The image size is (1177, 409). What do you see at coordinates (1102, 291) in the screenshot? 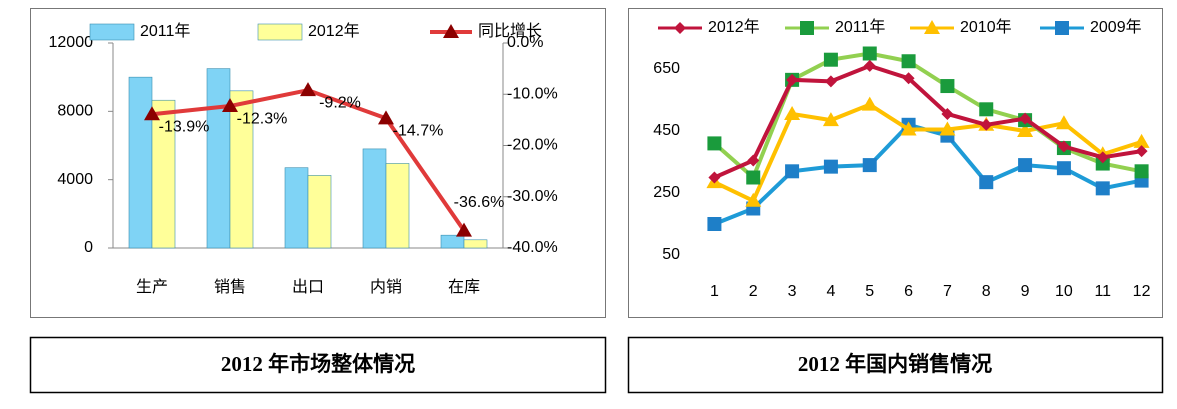
I see `x-tick-label: 11` at bounding box center [1102, 291].